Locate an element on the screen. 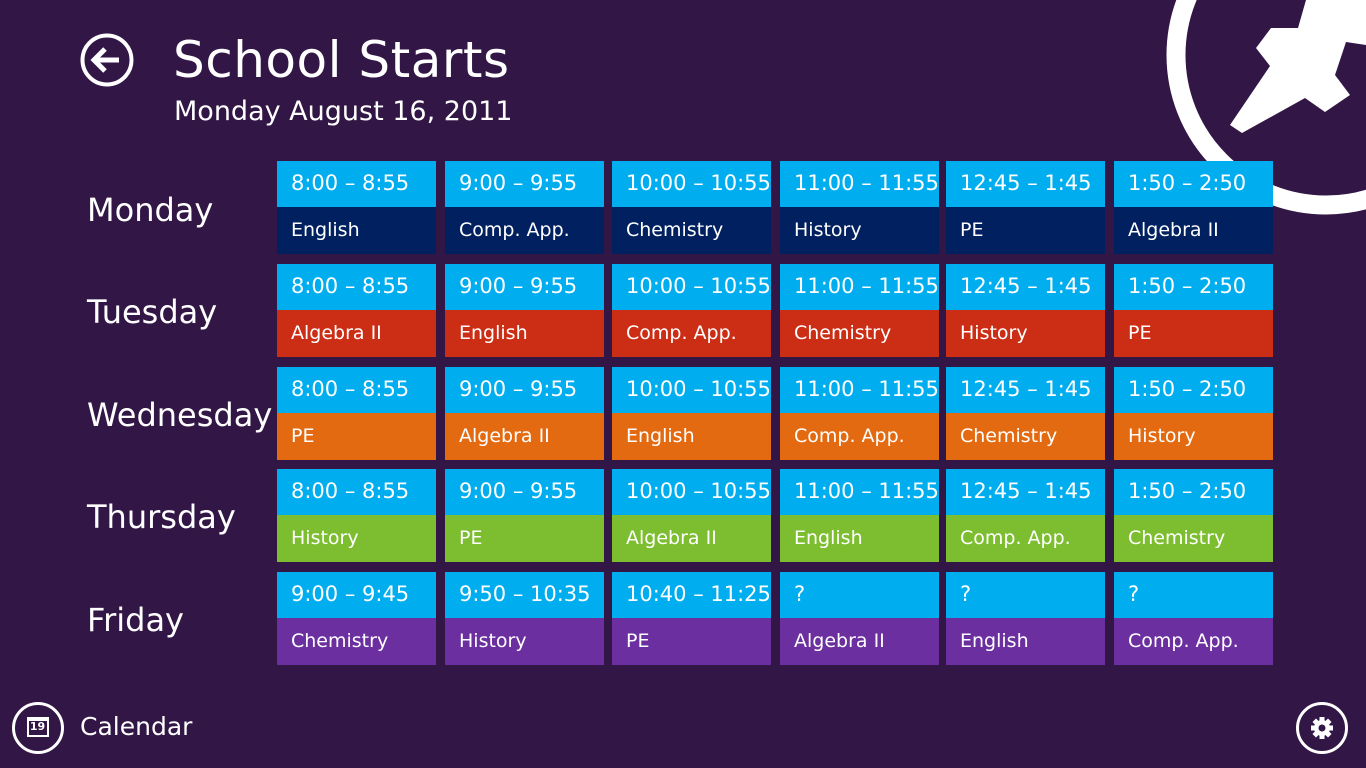  schedule-tile: 10:40 – 11:25 PE is located at coordinates (691, 618).